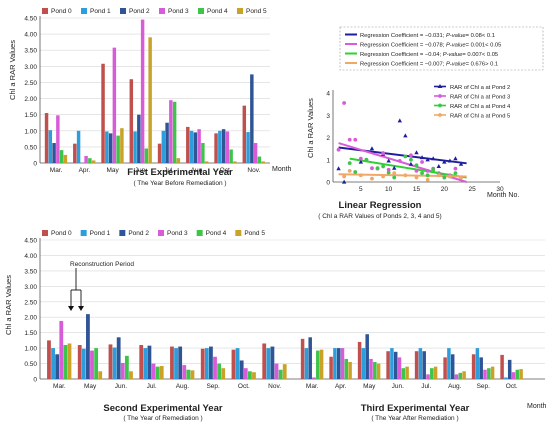 This screenshot has width=550, height=426. I want to click on legend-label: Pond 5, so click(254, 233).